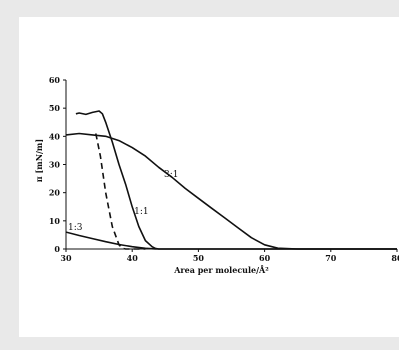 The image size is (399, 350). I want to click on y-tick-label: 50, so click(55, 108).